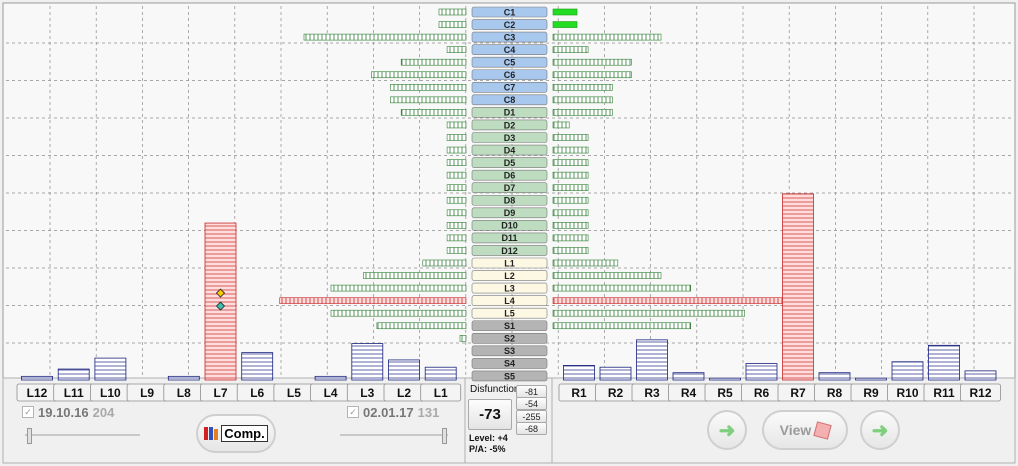 The image size is (1018, 466). Describe the element at coordinates (688, 376) in the screenshot. I see `channel-bar-r4` at that location.